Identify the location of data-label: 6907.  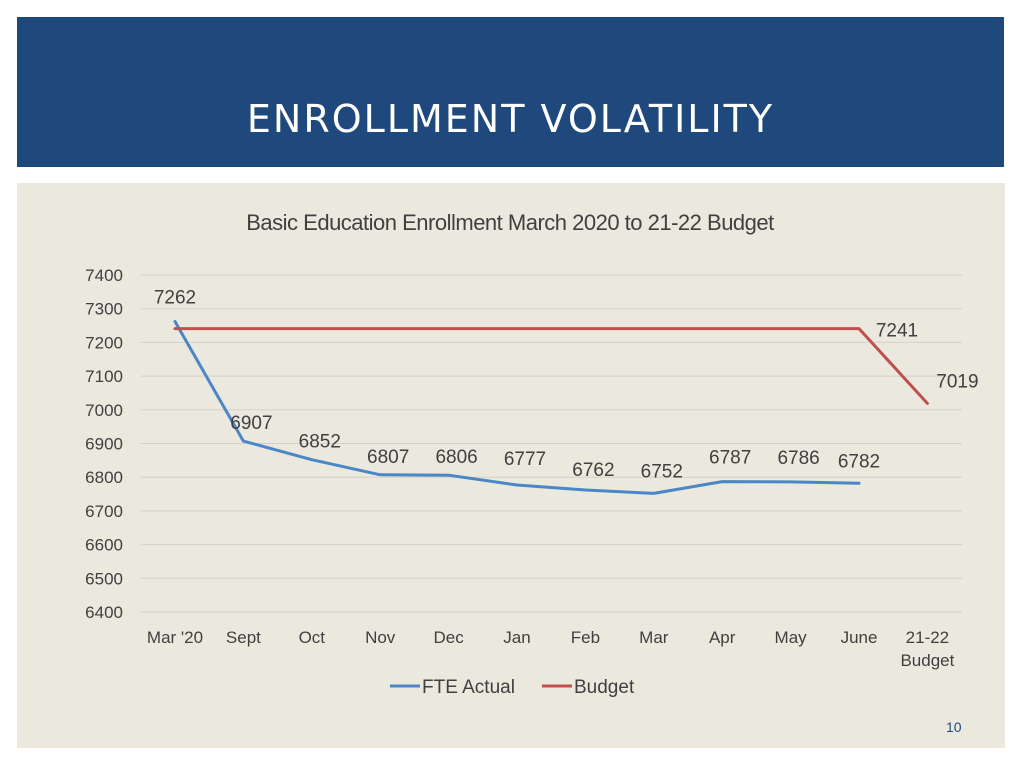
(251, 423).